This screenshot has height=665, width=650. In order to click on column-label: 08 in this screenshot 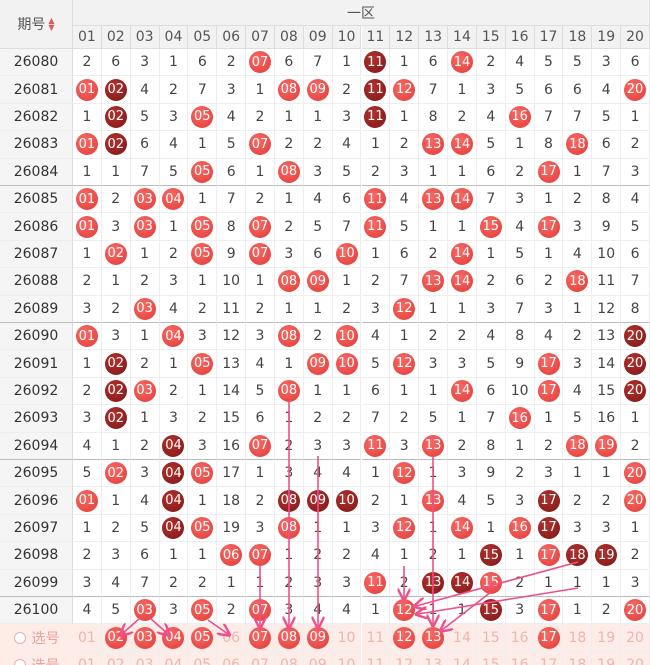, I will do `click(289, 37)`.